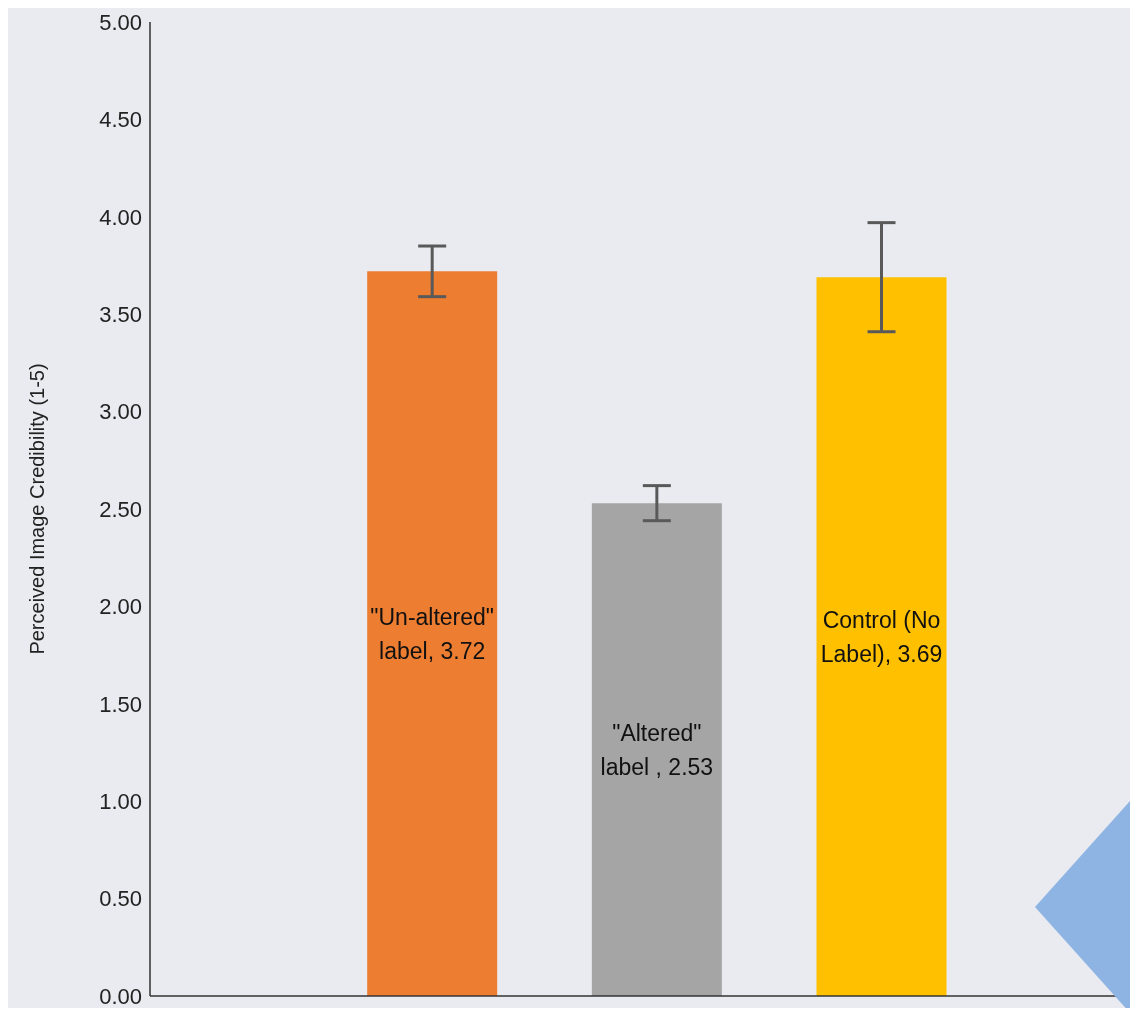 The height and width of the screenshot is (1017, 1138). I want to click on y-tick-label: 0.50, so click(120, 899).